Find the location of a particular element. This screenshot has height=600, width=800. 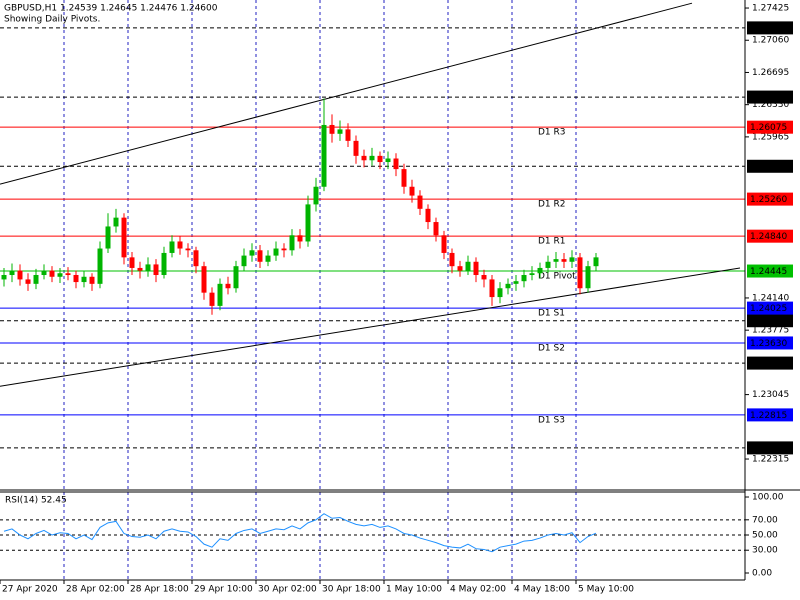

level-label: 1.24445 is located at coordinates (768, 272).